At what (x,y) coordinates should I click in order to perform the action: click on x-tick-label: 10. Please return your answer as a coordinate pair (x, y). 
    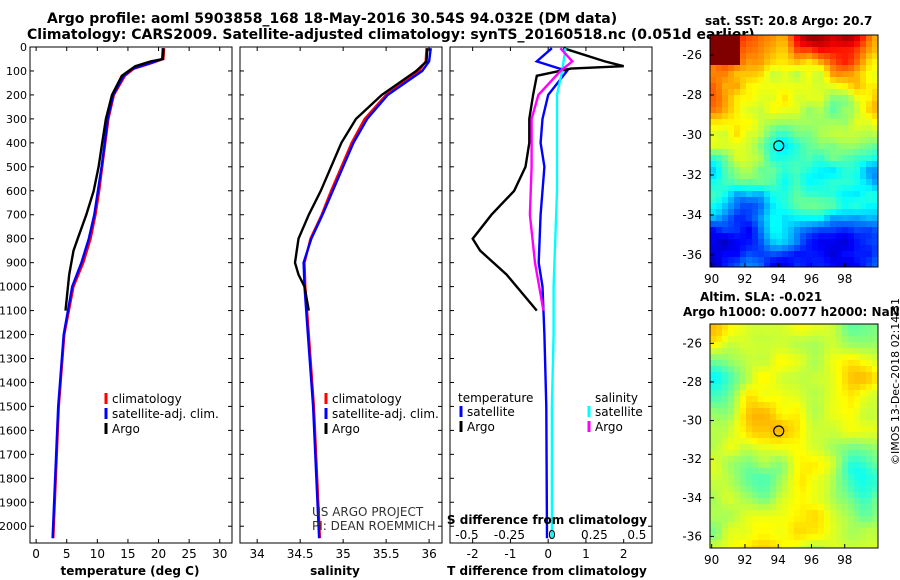
    Looking at the image, I should click on (97, 554).